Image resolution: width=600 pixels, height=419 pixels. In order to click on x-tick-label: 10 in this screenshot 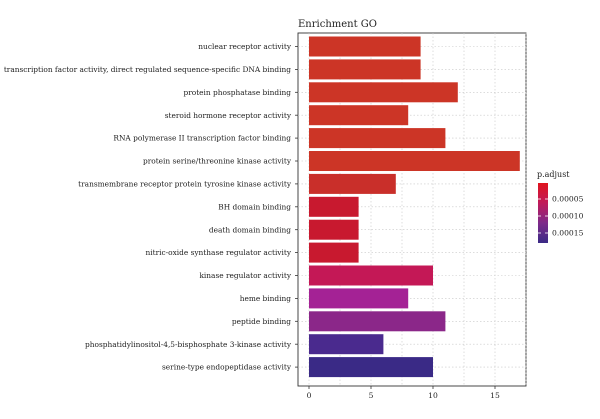, I will do `click(433, 395)`.